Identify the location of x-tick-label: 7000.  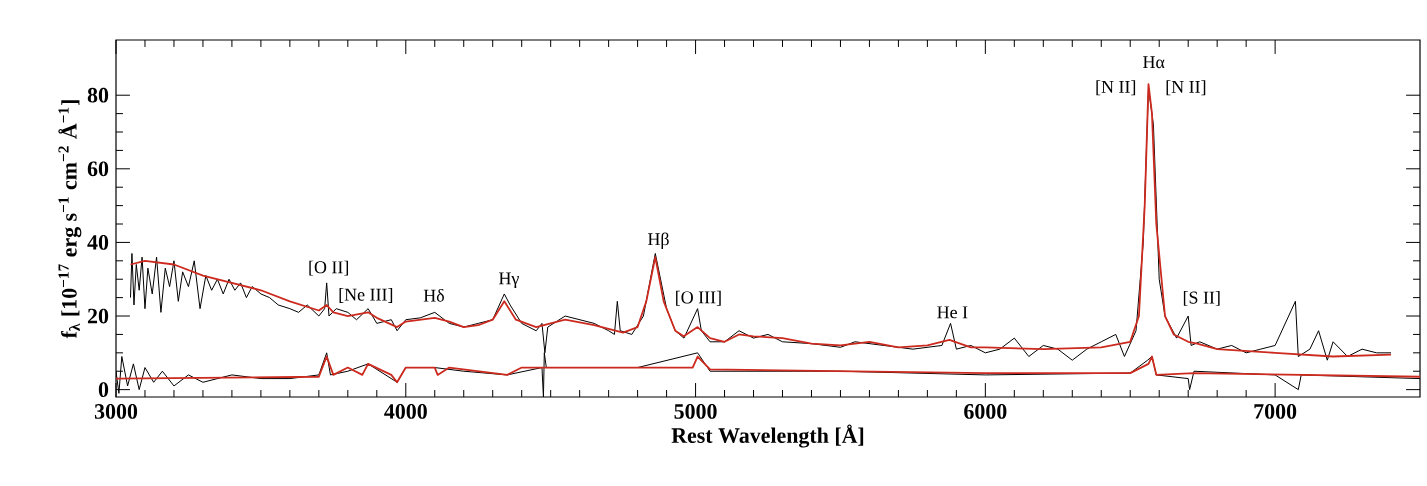
(1275, 411).